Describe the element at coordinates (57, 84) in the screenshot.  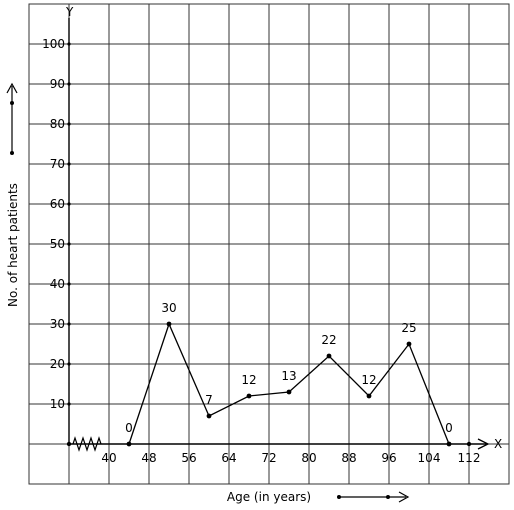
I see `y-tick-label-90: 90` at that location.